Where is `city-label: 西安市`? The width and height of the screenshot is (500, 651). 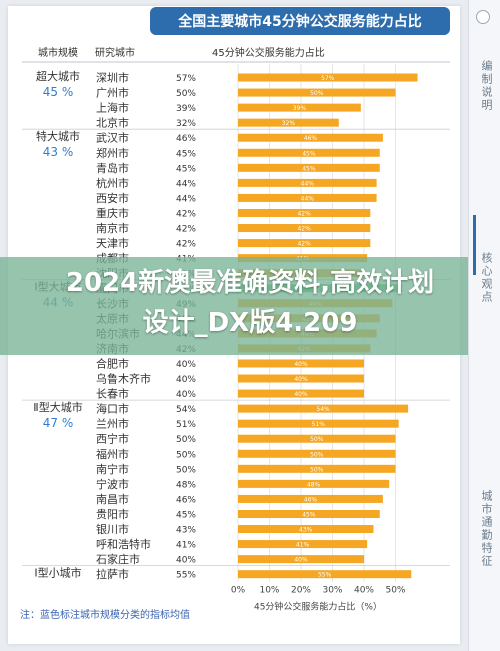 city-label: 西安市 is located at coordinates (112, 198).